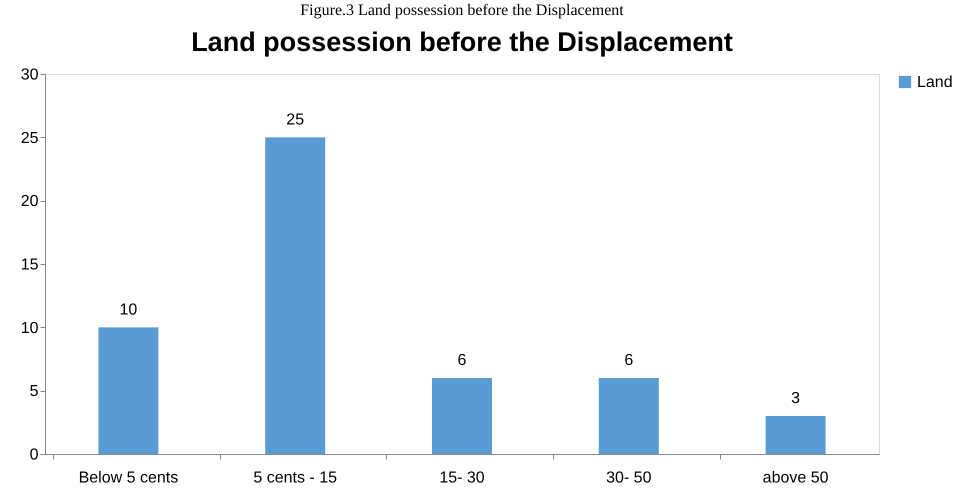 This screenshot has height=495, width=973. Describe the element at coordinates (29, 265) in the screenshot. I see `y-tick-label: 15` at that location.